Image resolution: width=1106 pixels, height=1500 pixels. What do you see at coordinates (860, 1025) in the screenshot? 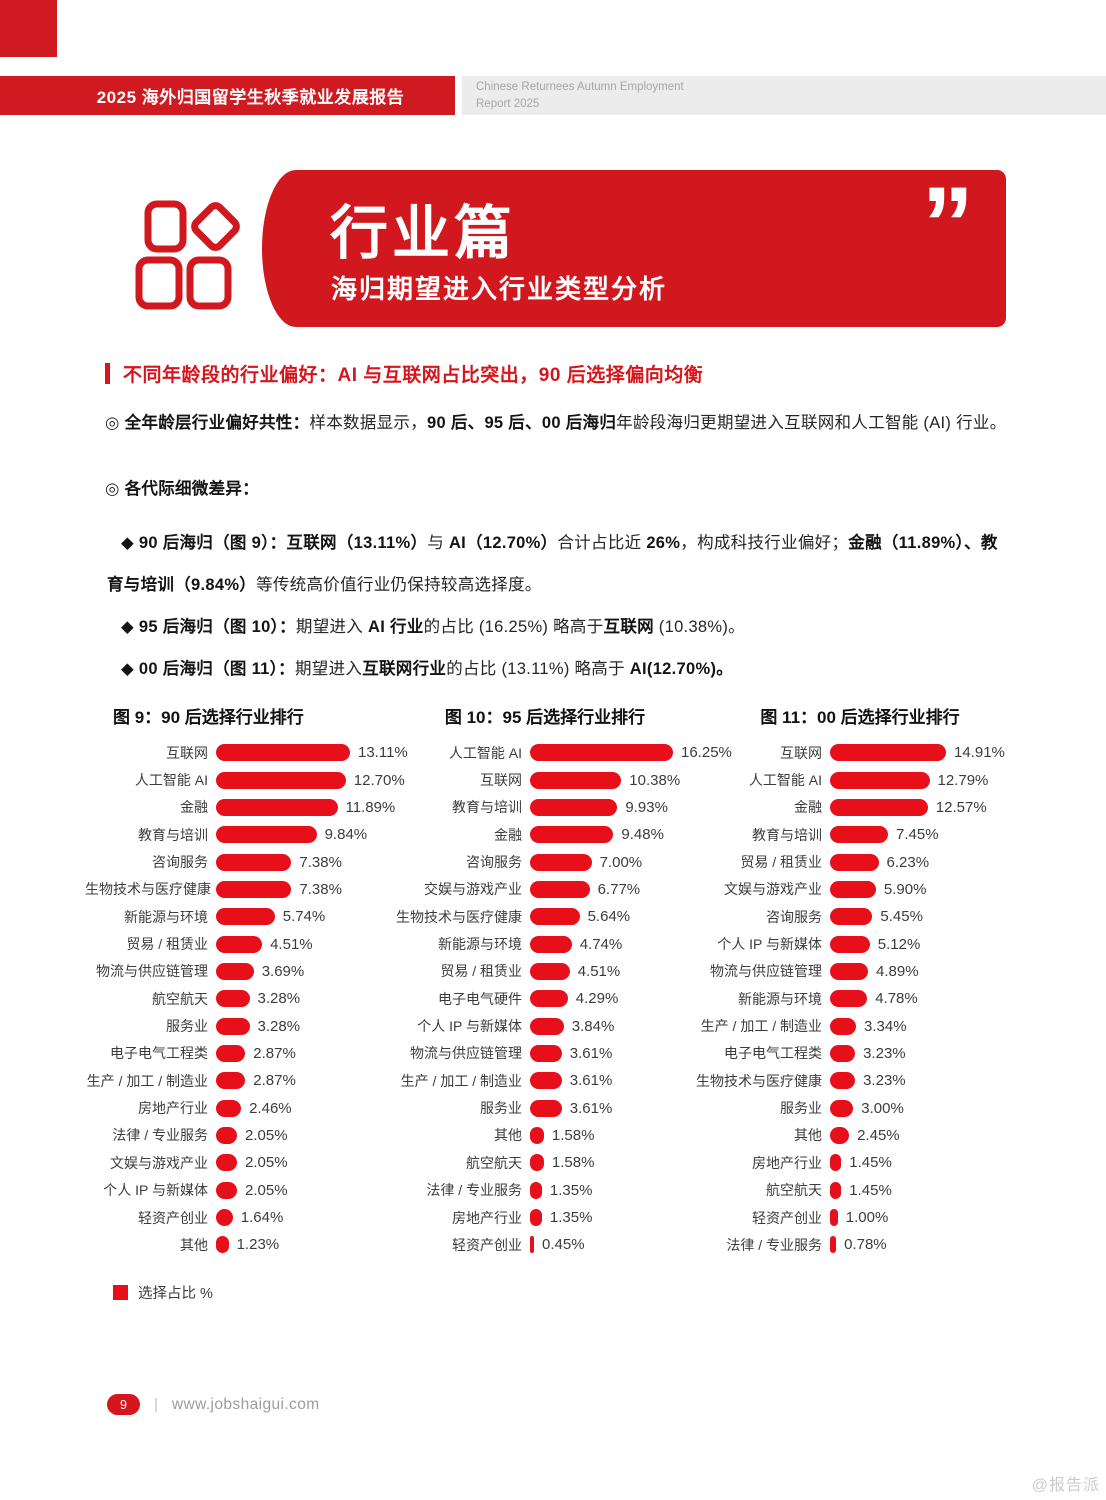
I see `chart-row: 生产 / 加工 / 制造业 3.34%` at bounding box center [860, 1025].